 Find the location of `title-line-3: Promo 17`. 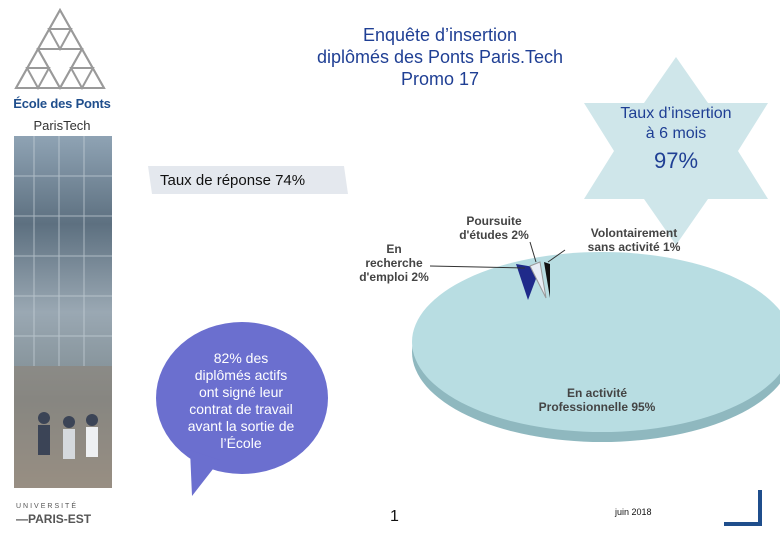

title-line-3: Promo 17 is located at coordinates (440, 79).